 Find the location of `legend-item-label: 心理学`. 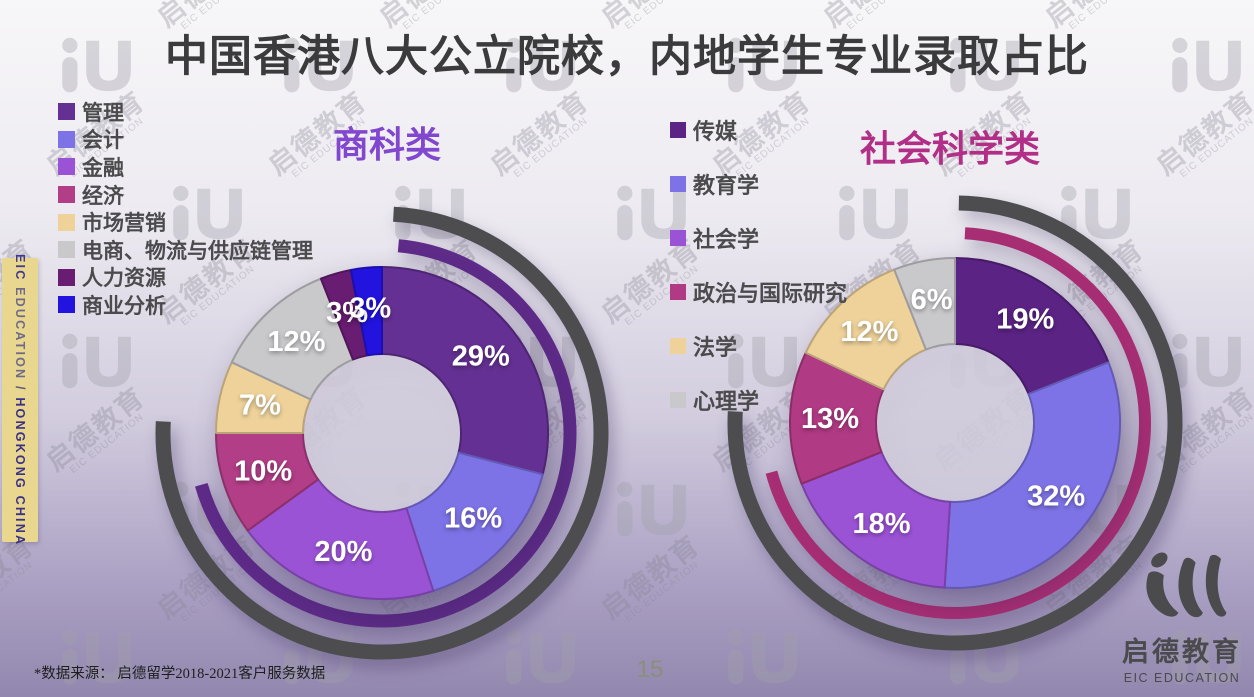

legend-item-label: 心理学 is located at coordinates (726, 401).